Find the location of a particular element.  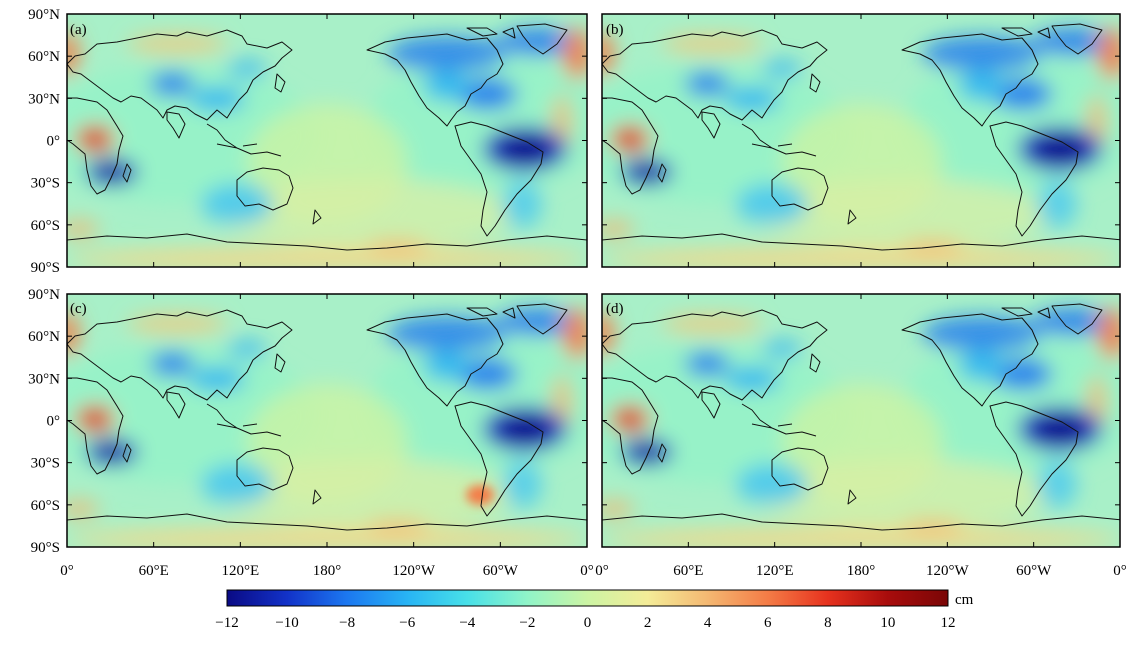

colorbar-tick-label: 6 is located at coordinates (768, 623).